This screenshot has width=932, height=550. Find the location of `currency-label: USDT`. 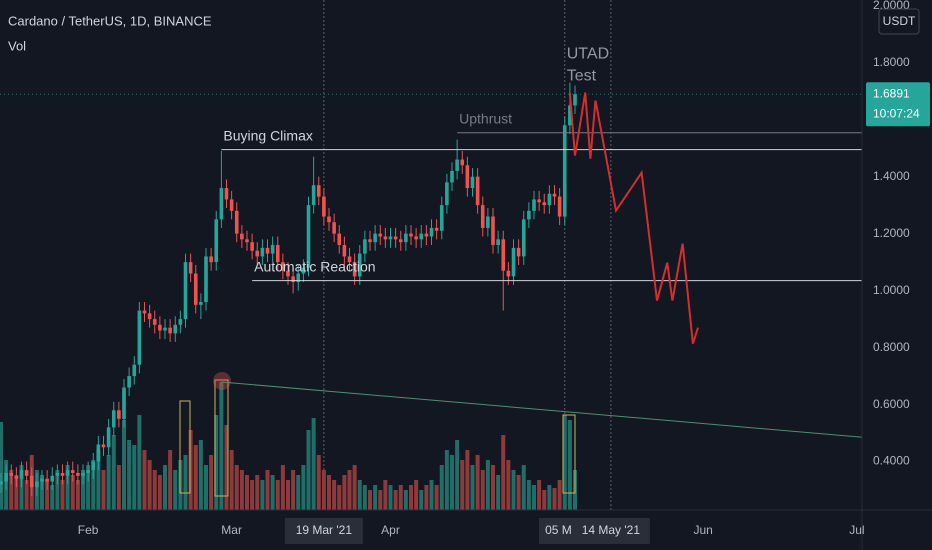

currency-label: USDT is located at coordinates (899, 21).